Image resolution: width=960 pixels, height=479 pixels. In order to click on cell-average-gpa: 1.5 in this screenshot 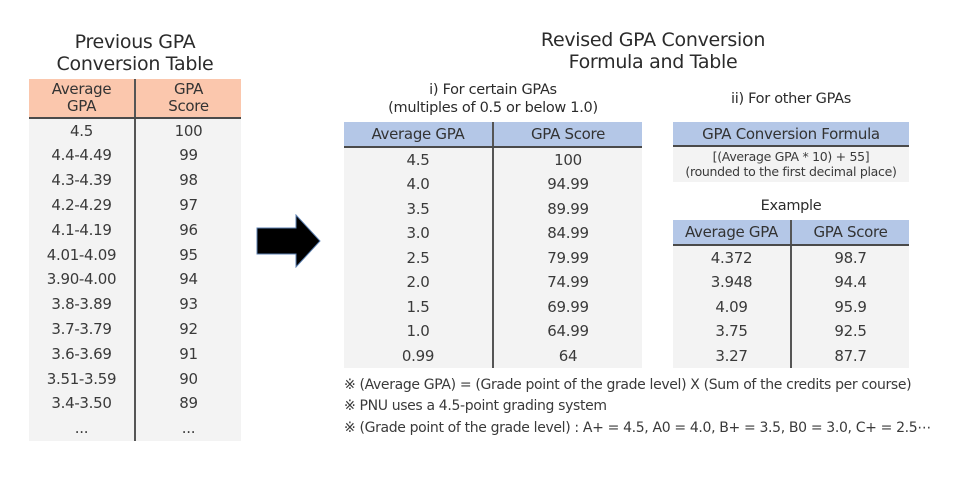, I will do `click(419, 306)`.